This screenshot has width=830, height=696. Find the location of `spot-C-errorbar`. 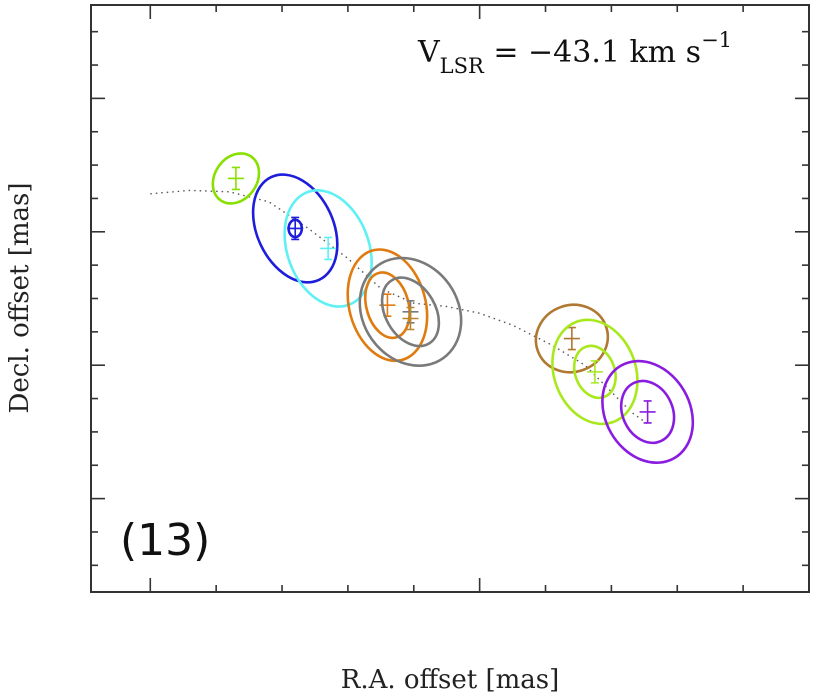

spot-C-errorbar is located at coordinates (235, 178).